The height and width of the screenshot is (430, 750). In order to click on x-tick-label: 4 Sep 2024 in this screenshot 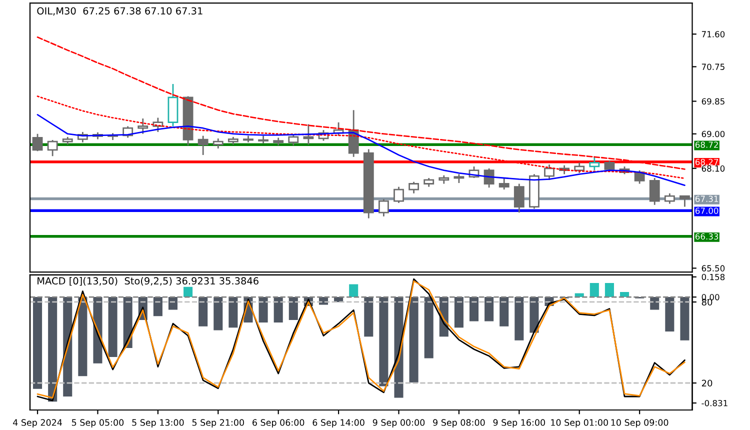, I will do `click(37, 423)`.